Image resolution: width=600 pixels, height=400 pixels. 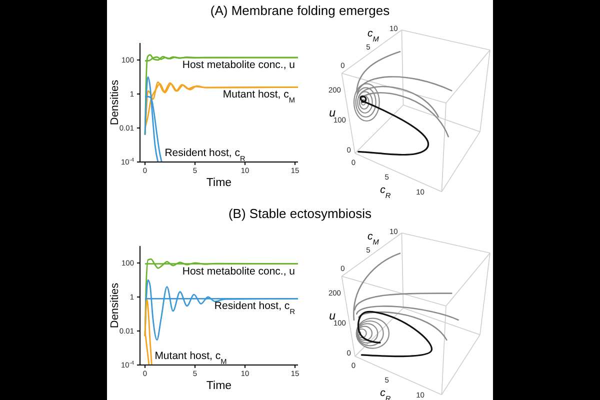 What do you see at coordinates (386, 192) in the screenshot?
I see `text: c$_{R}$` at bounding box center [386, 192].